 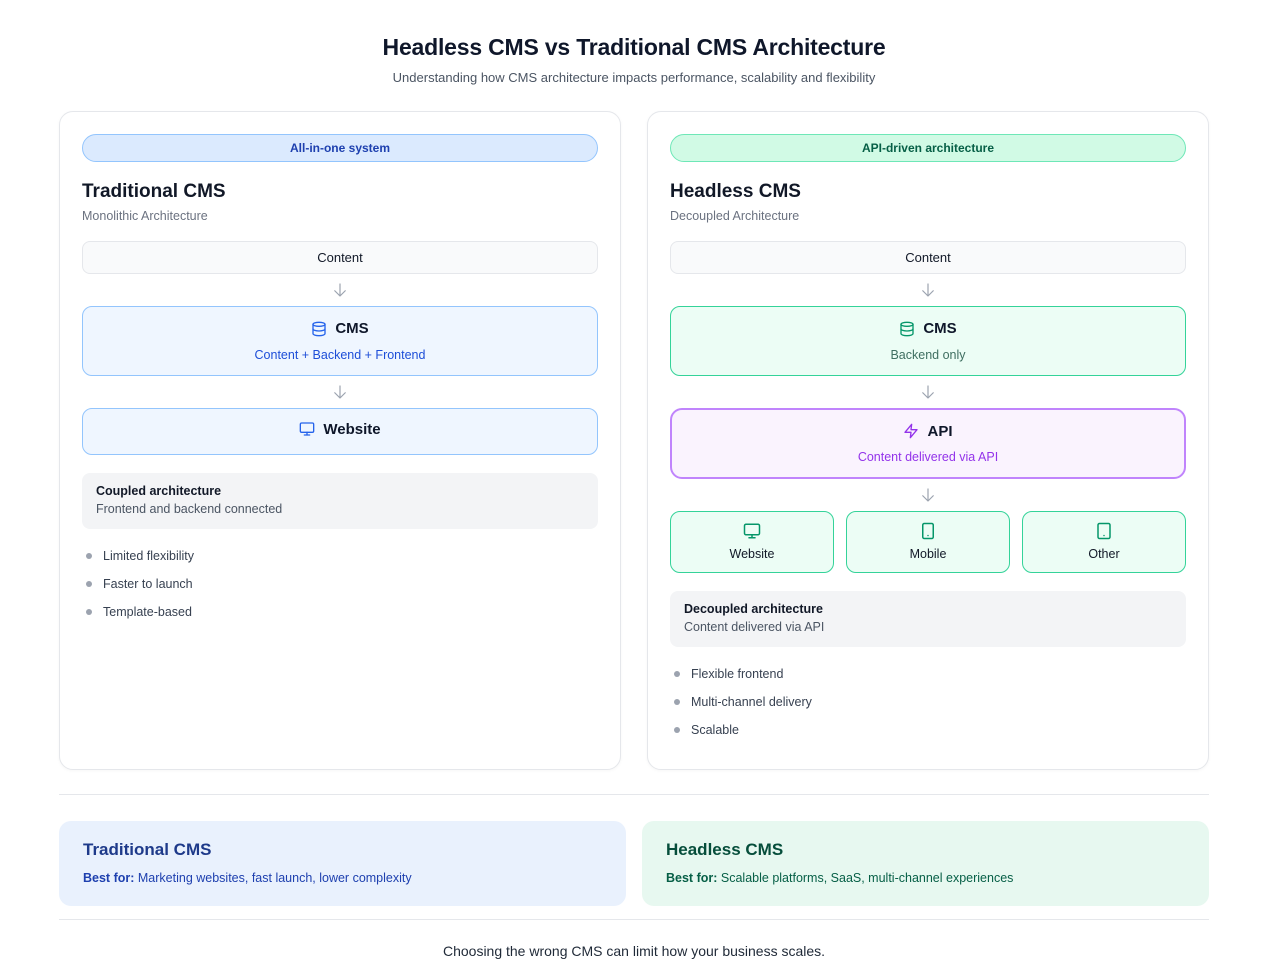 What do you see at coordinates (340, 354) in the screenshot?
I see `traditional-cms-node-sub: Content + Backend + Frontend` at bounding box center [340, 354].